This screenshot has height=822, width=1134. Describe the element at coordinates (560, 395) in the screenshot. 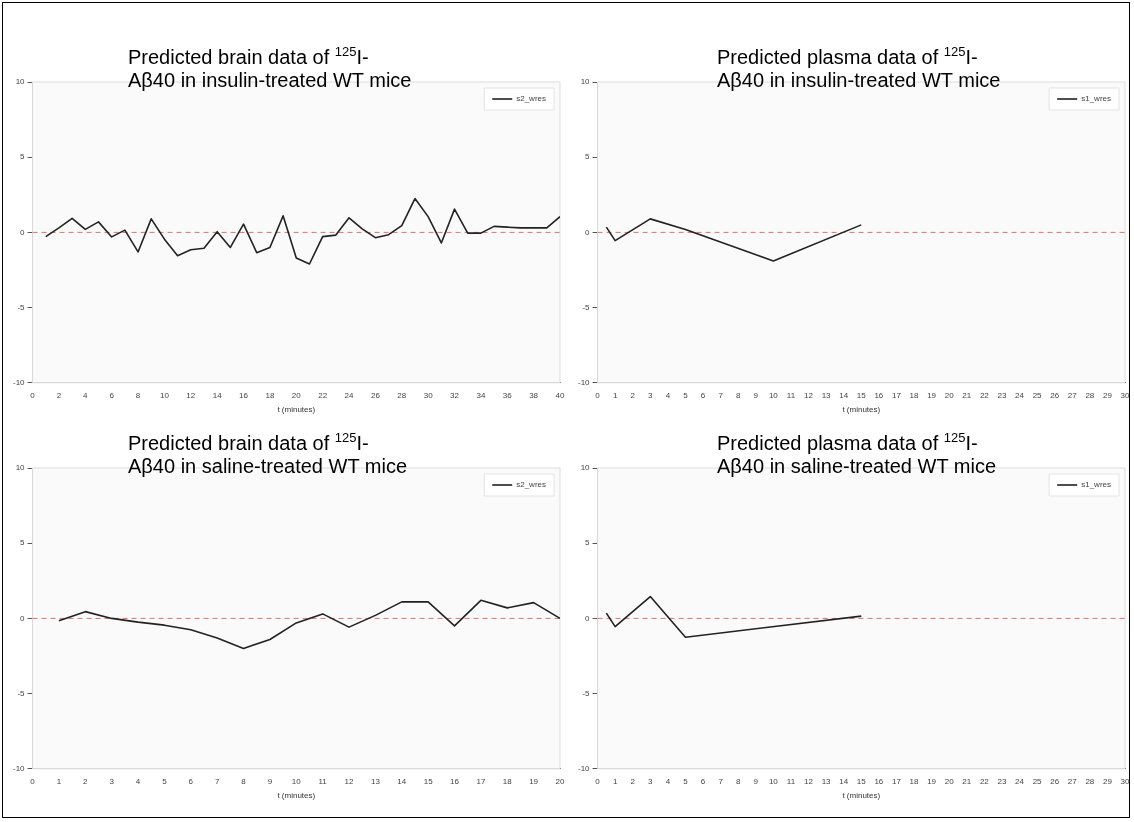

I see `x-tick-label: 40` at that location.